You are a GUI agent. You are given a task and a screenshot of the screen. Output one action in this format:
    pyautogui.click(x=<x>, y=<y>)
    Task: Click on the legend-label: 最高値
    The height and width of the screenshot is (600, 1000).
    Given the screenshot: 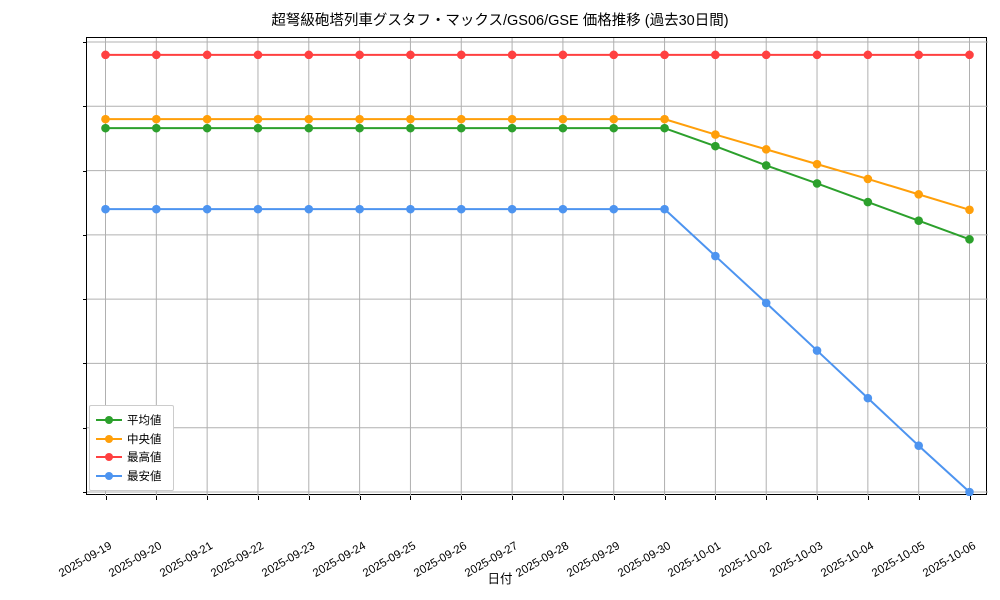 What is the action you would take?
    pyautogui.click(x=144, y=458)
    